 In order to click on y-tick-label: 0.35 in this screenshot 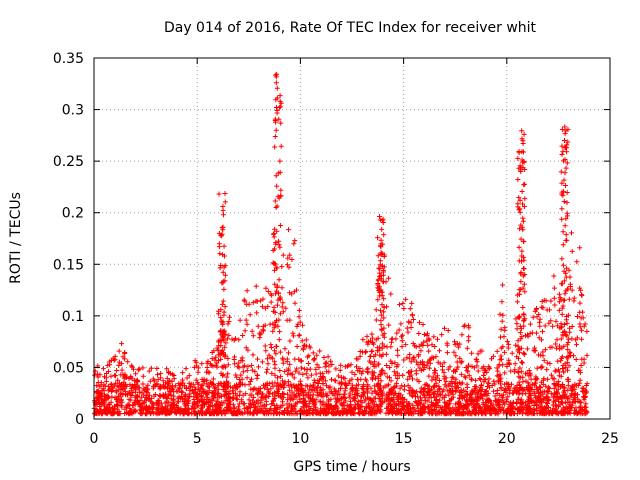, I will do `click(68, 59)`.